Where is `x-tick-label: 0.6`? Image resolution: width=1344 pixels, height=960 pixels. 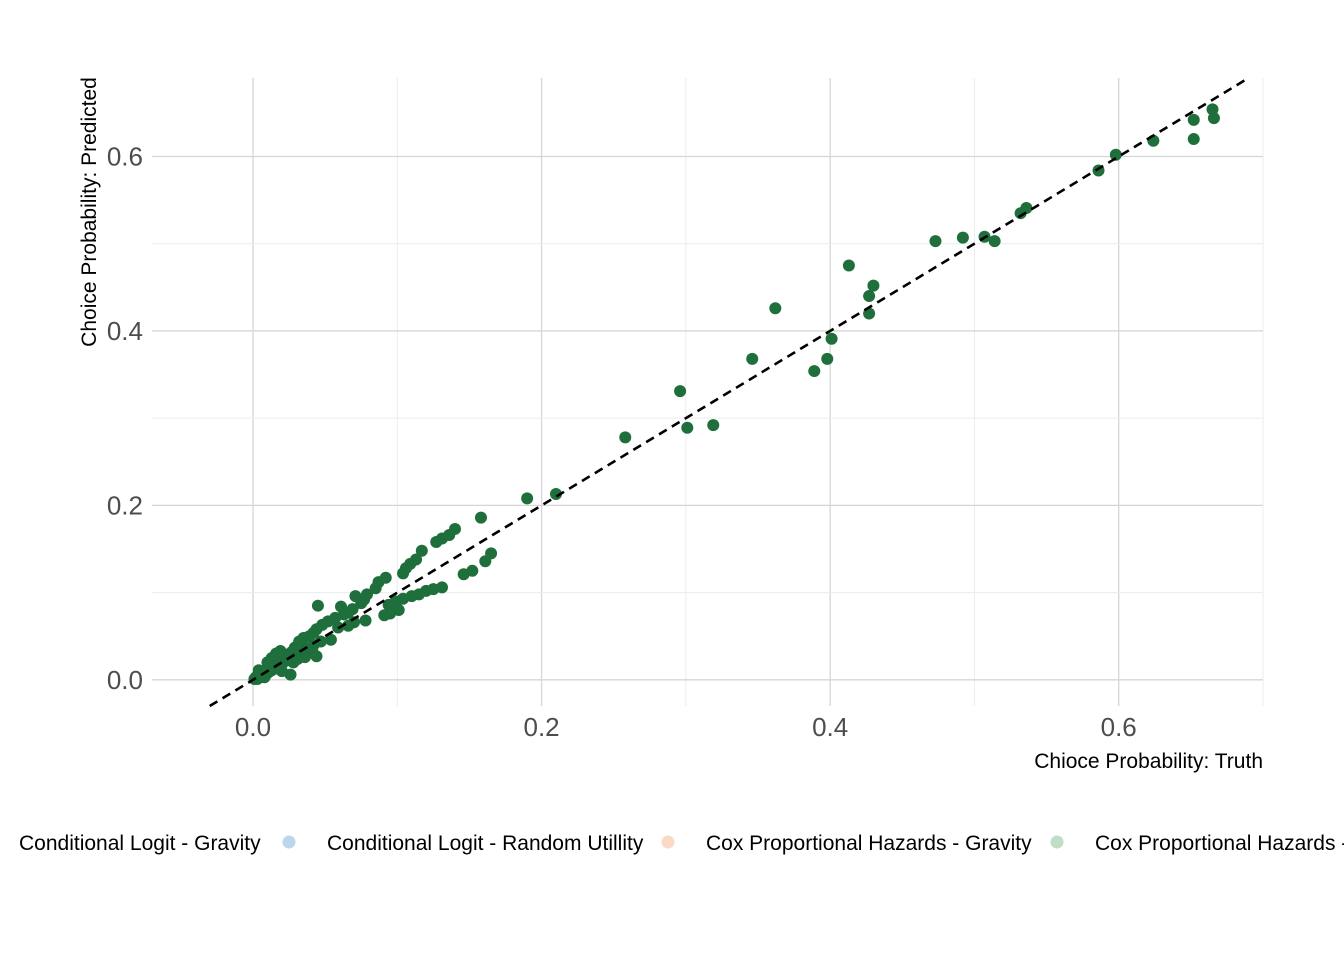 x-tick-label: 0.6 is located at coordinates (1119, 727).